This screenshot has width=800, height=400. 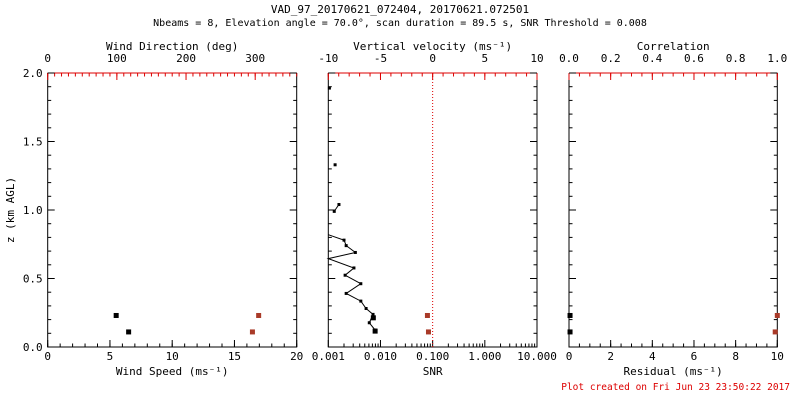 I want to click on x-tick-label: 15, so click(x=234, y=356).